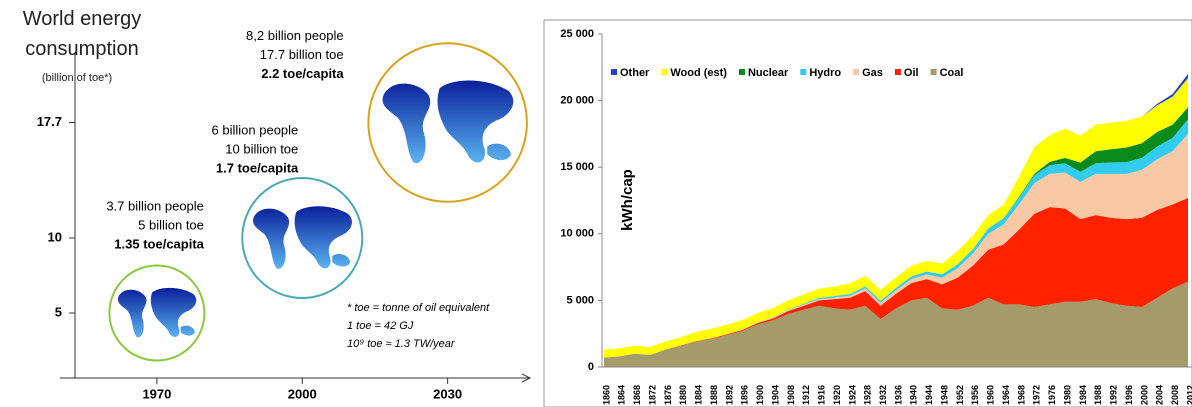  Describe the element at coordinates (302, 73) in the screenshot. I see `bubble-annotation: 2.2 toe/capita` at that location.